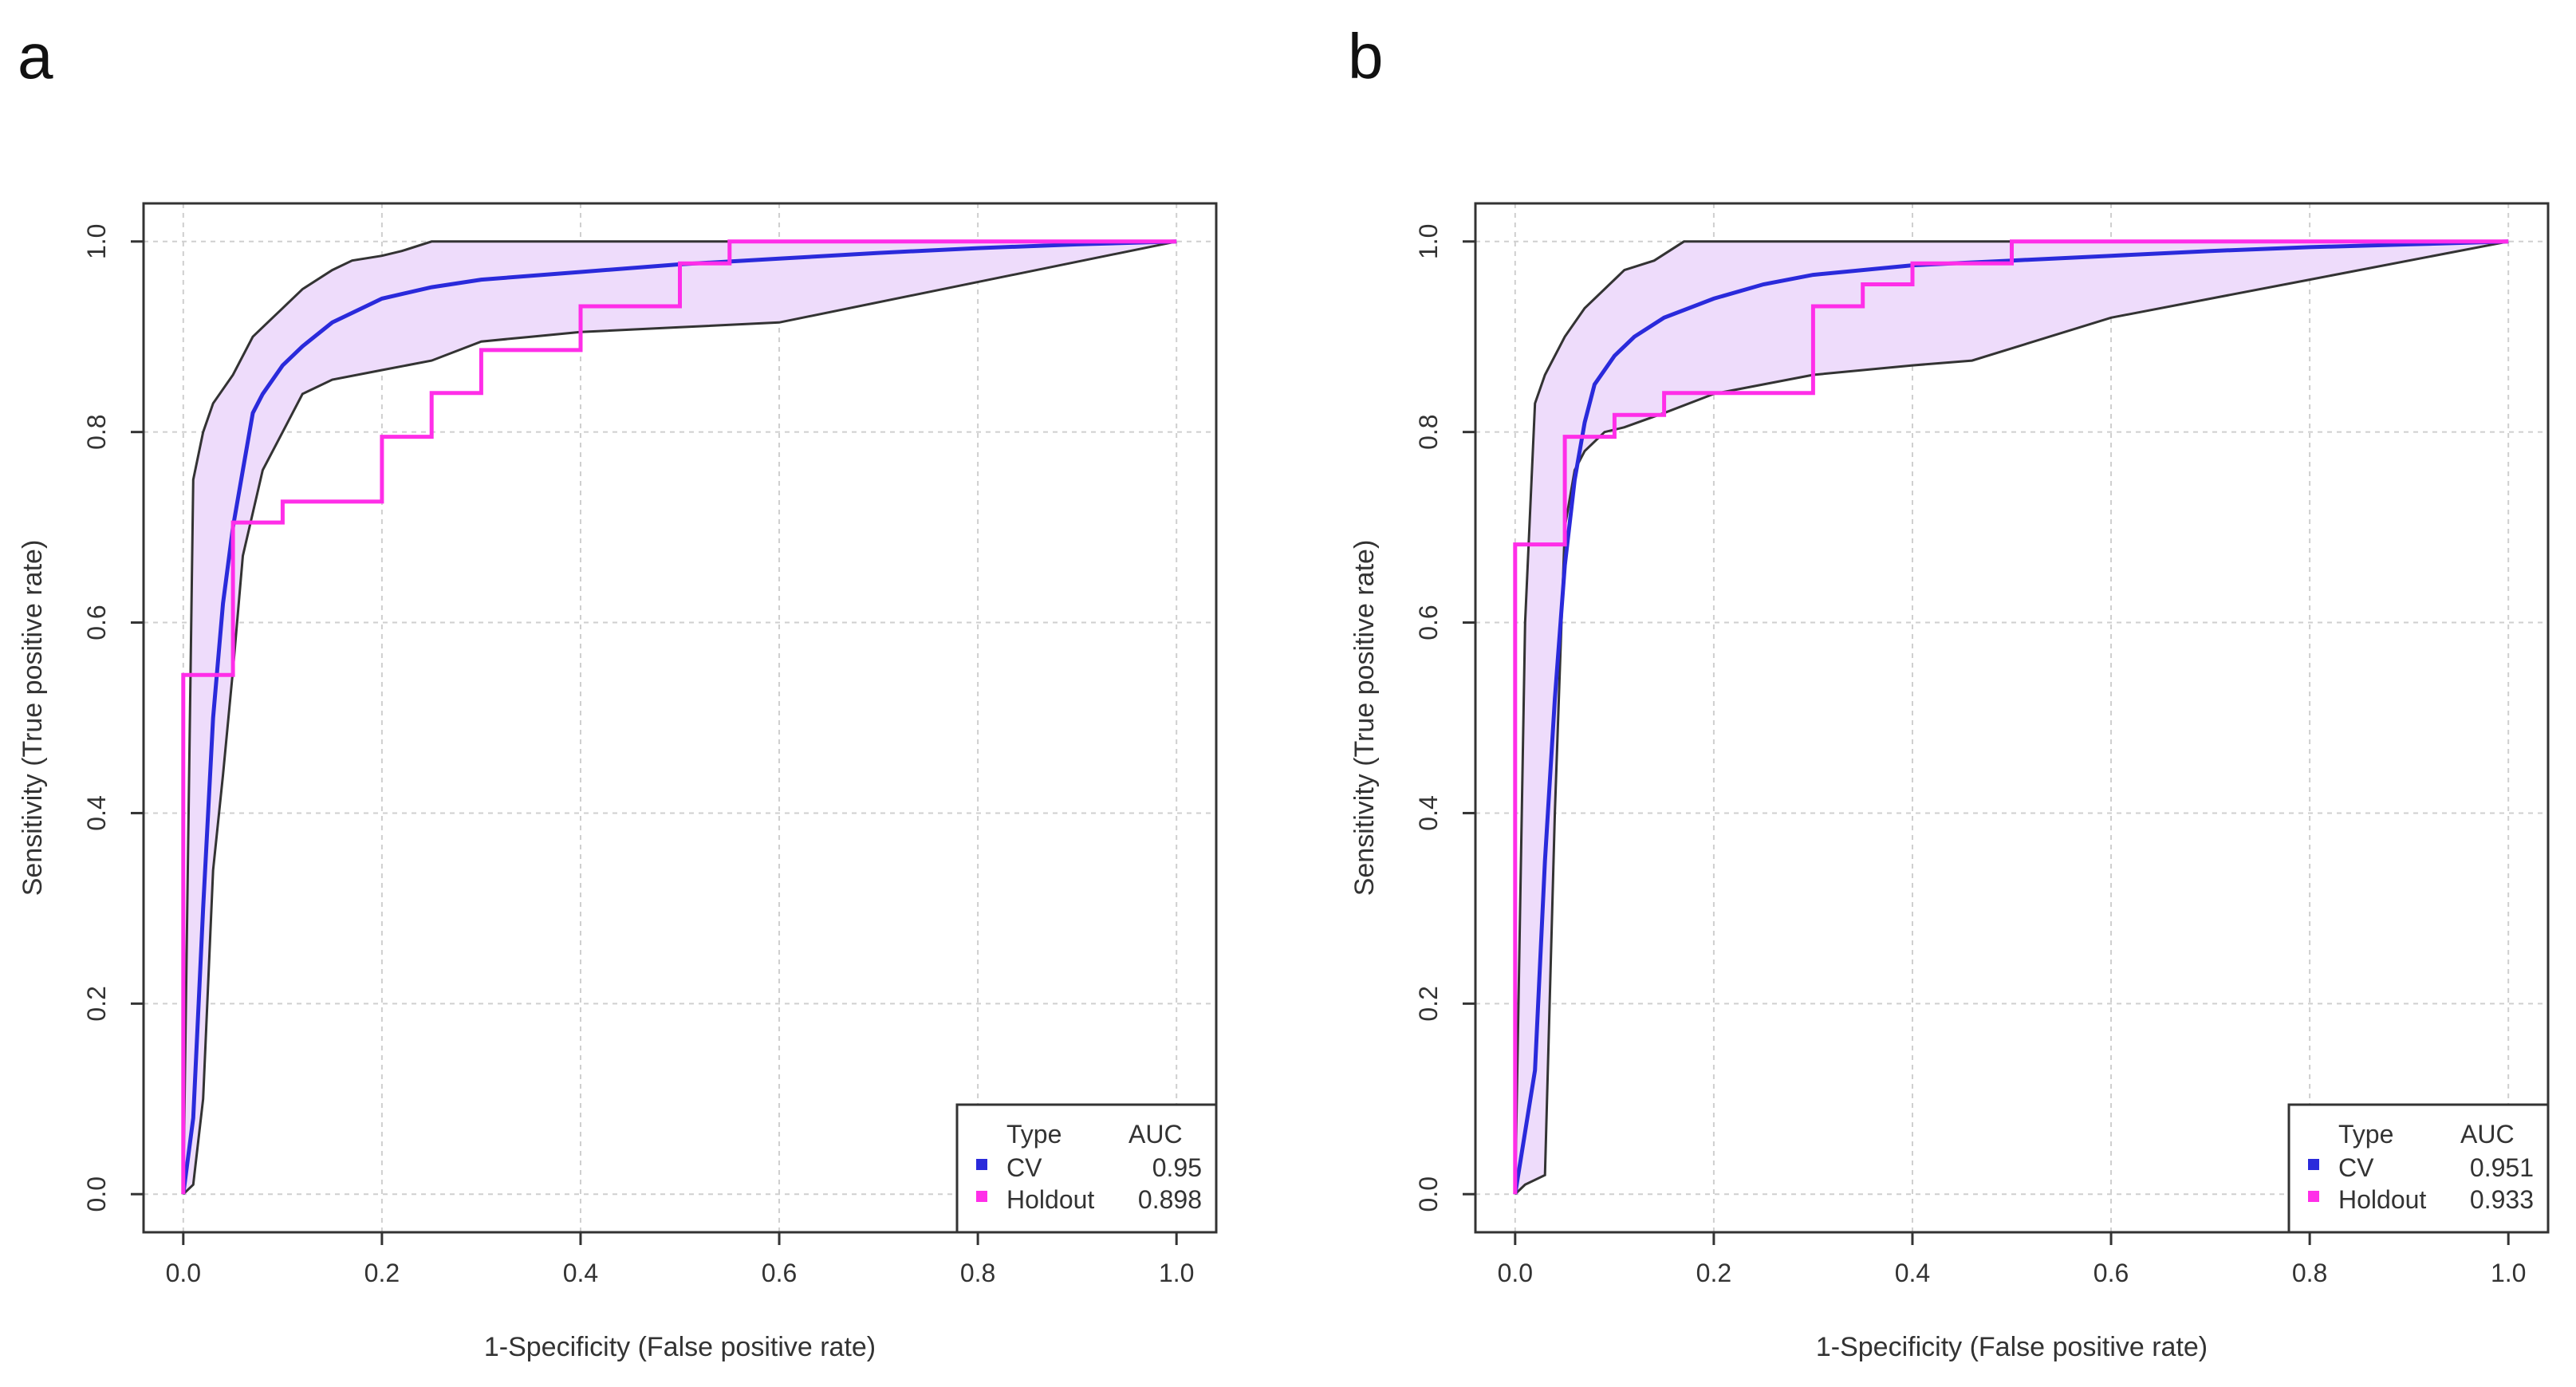 This screenshot has height=1387, width=2576. Describe the element at coordinates (33, 718) in the screenshot. I see `panel-a-y-axis-label: Sensitivity (True positive rate)` at that location.